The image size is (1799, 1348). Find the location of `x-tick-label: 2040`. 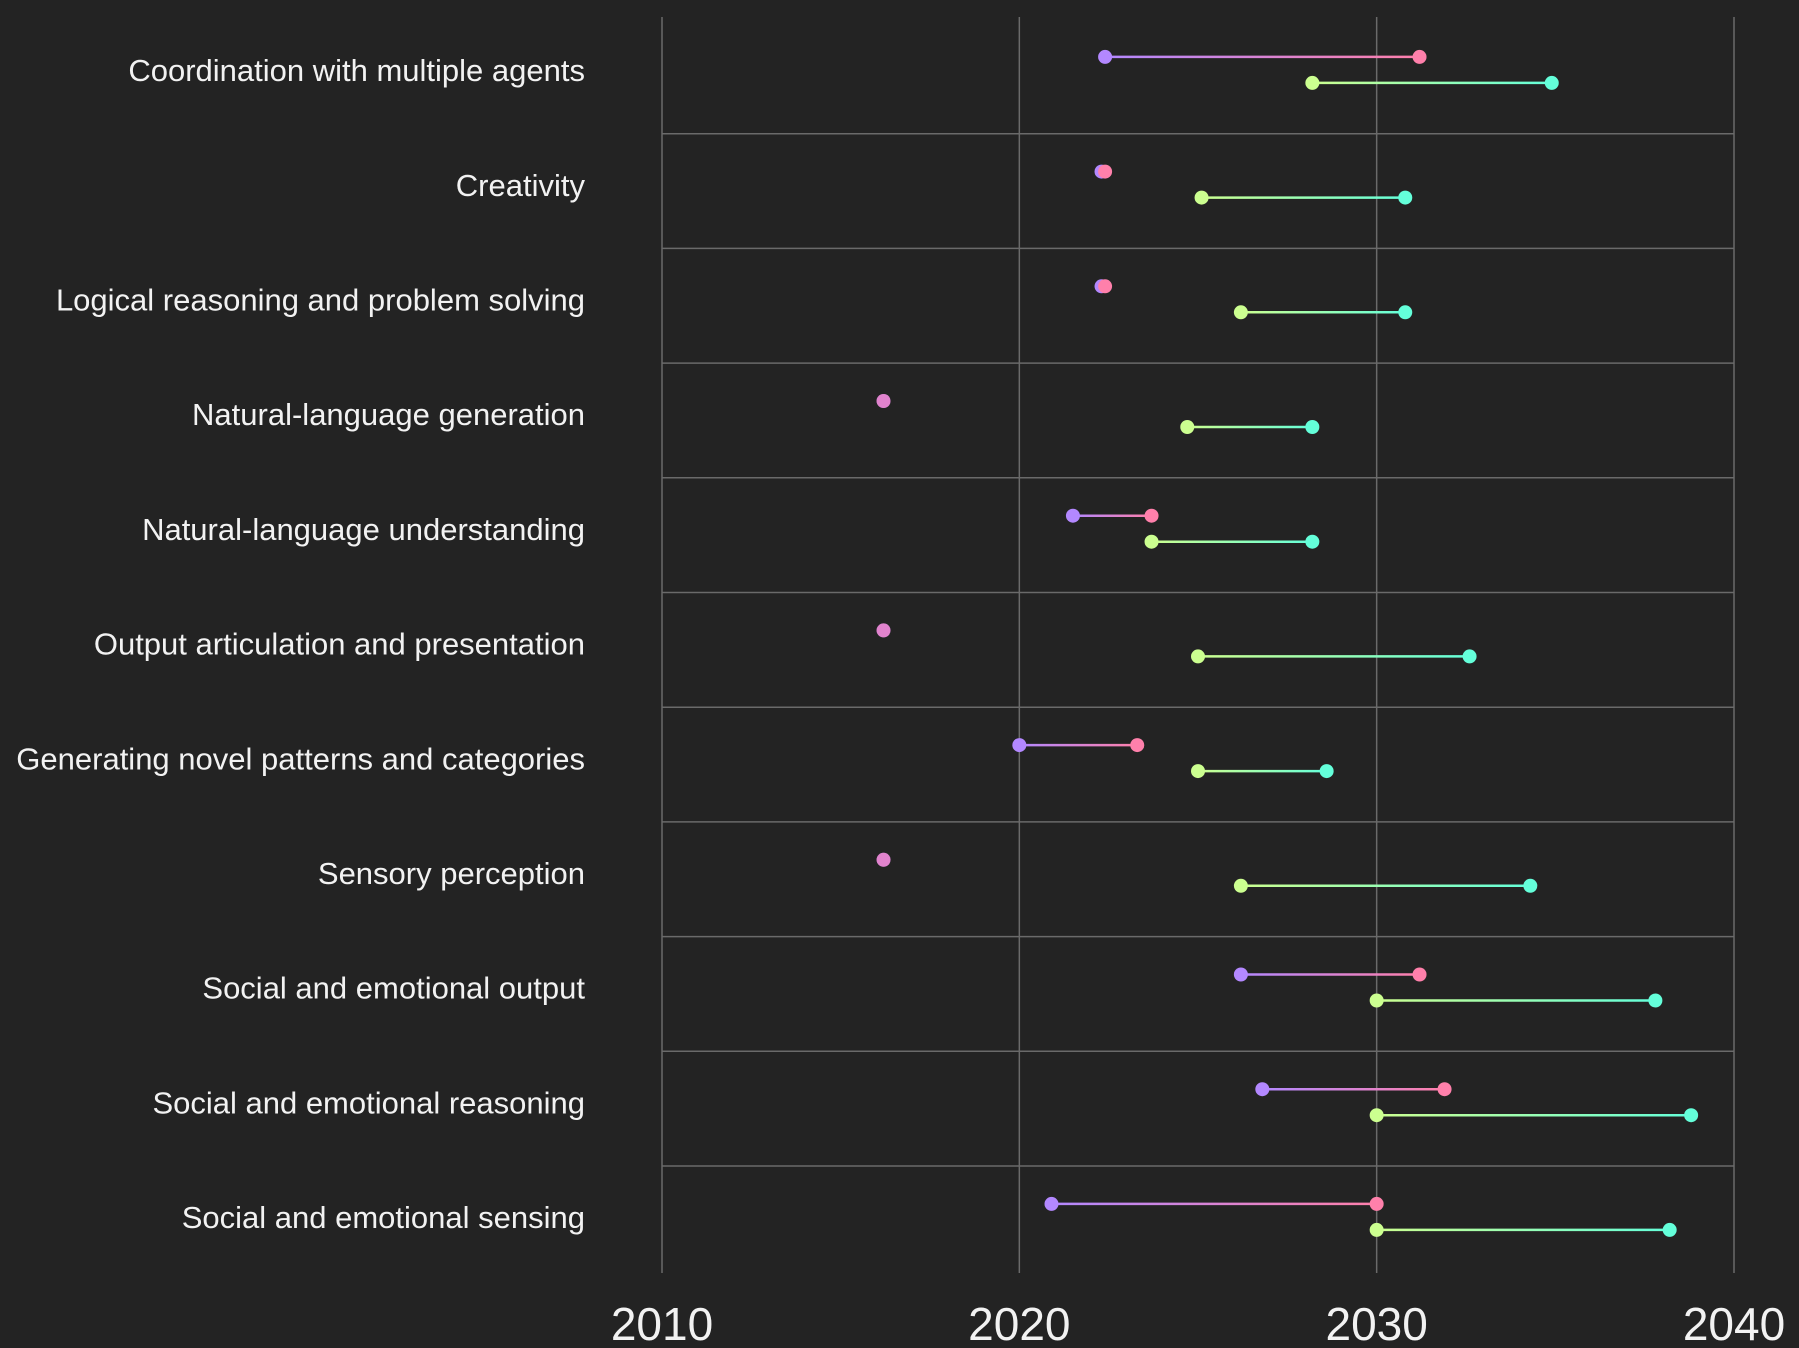

x-tick-label: 2040 is located at coordinates (1734, 1323).